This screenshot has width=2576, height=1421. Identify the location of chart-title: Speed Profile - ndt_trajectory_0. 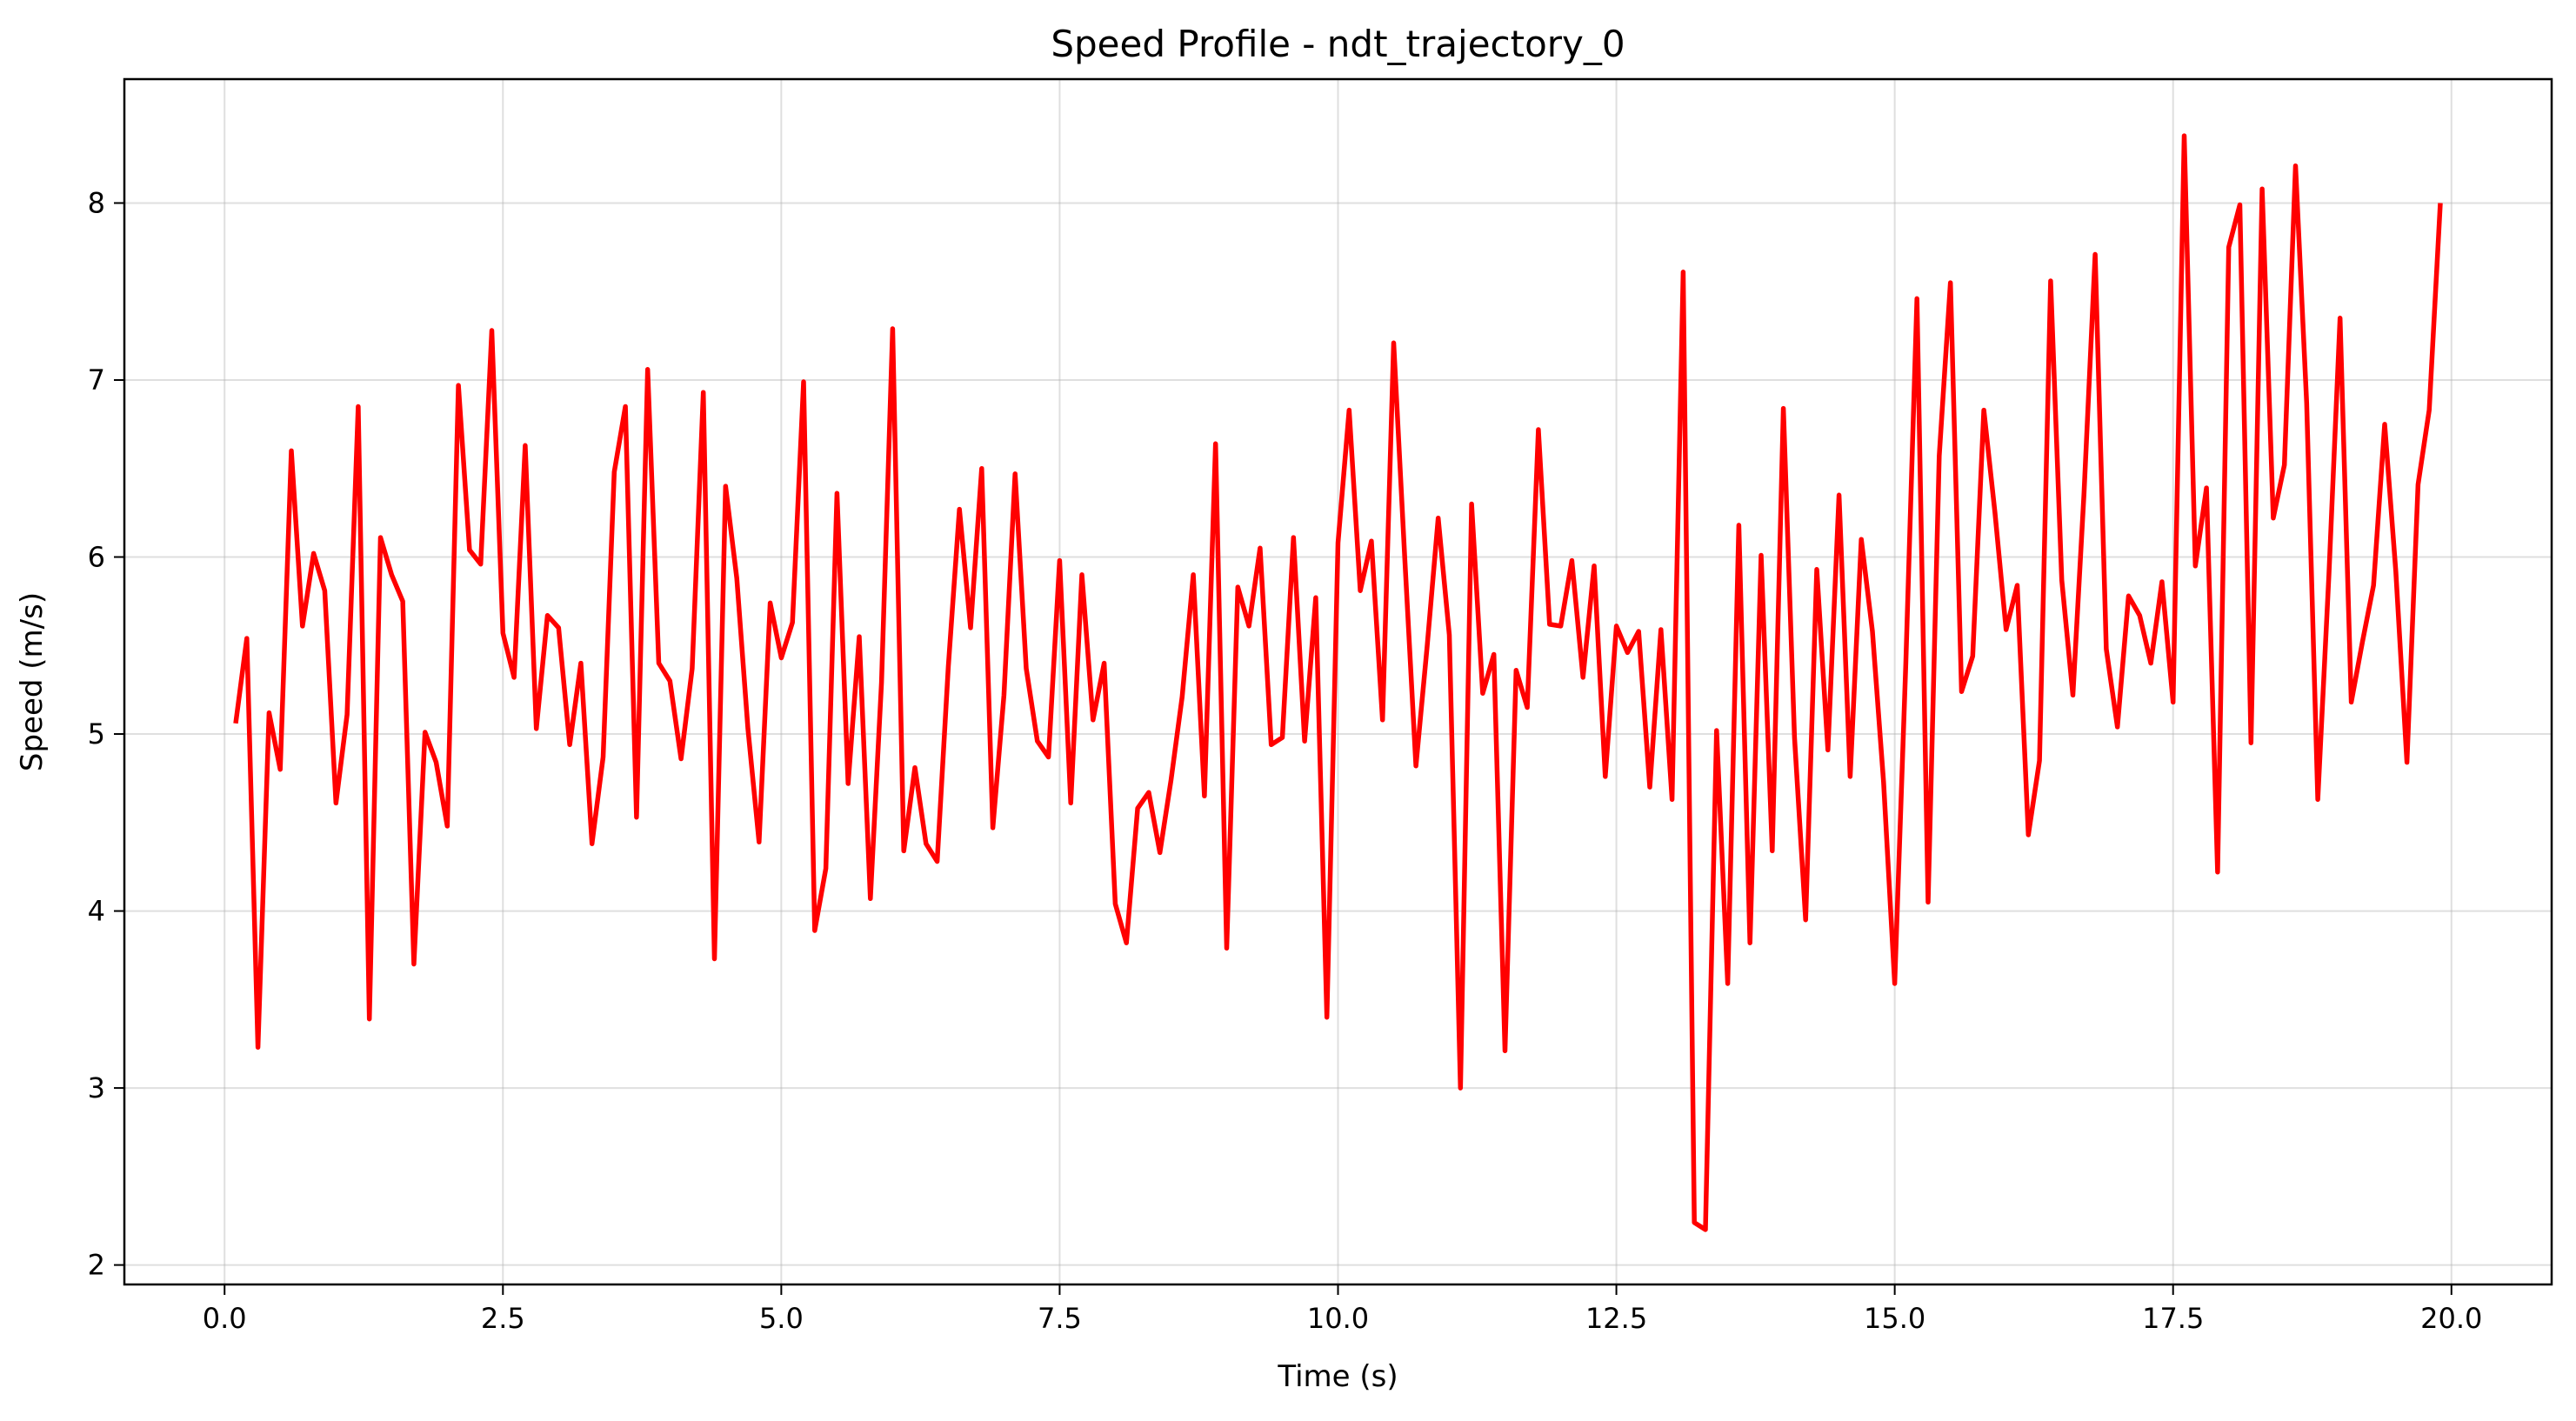
(1338, 44).